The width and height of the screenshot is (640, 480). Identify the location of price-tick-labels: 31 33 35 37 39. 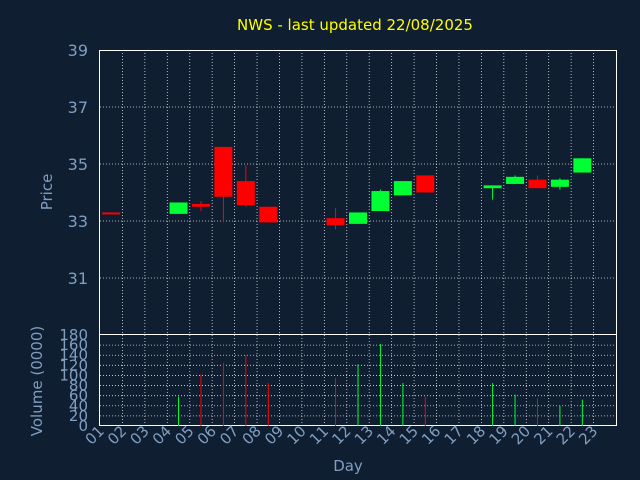
(78, 164).